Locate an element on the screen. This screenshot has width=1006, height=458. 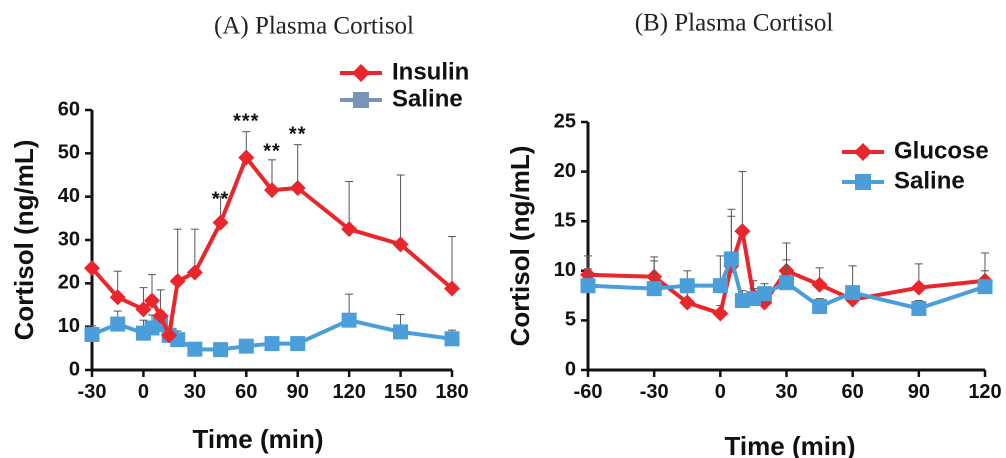
chart-title: (A) Plasma Cortisol is located at coordinates (314, 26).